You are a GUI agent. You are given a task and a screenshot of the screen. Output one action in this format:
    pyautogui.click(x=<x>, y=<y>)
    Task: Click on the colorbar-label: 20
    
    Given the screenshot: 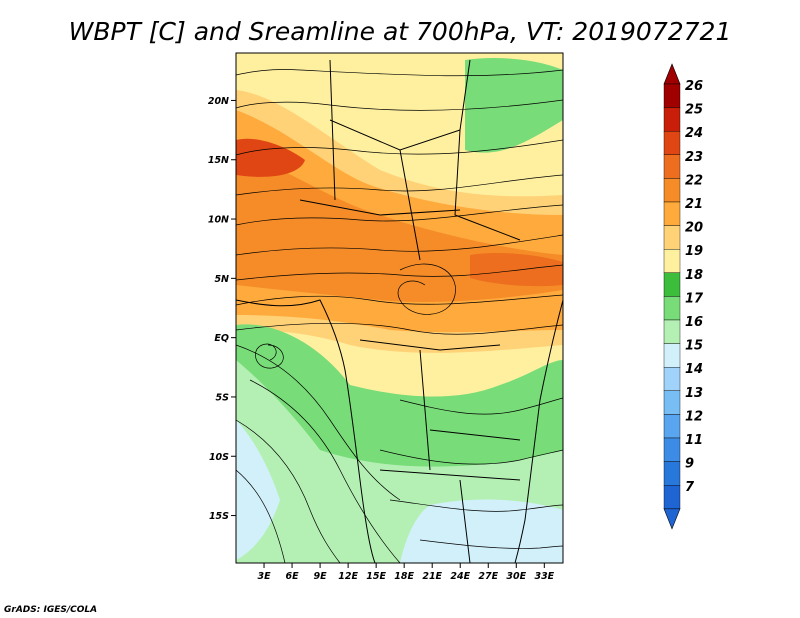 What is the action you would take?
    pyautogui.click(x=694, y=228)
    